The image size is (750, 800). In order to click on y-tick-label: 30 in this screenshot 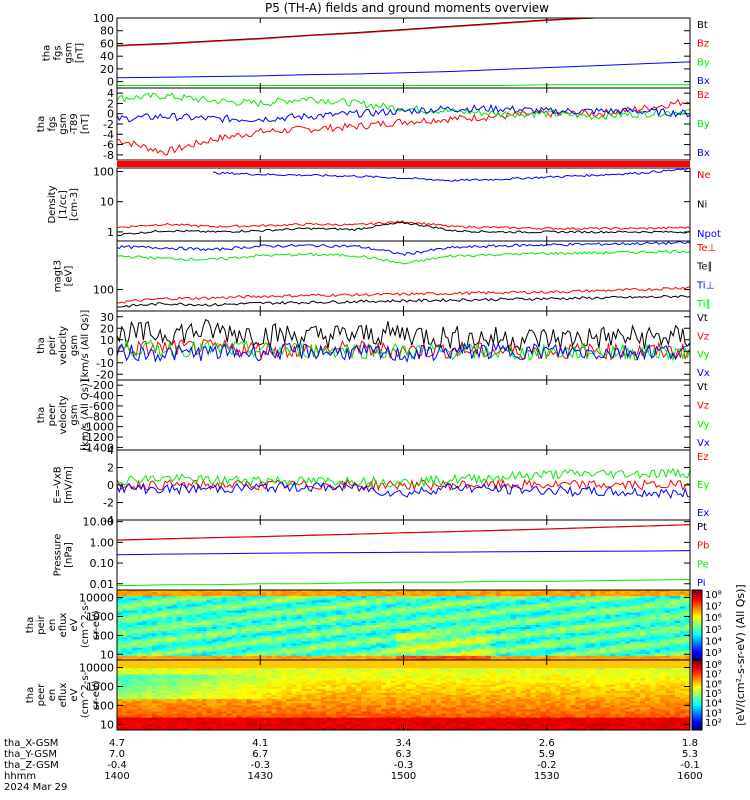, I will do `click(107, 317)`.